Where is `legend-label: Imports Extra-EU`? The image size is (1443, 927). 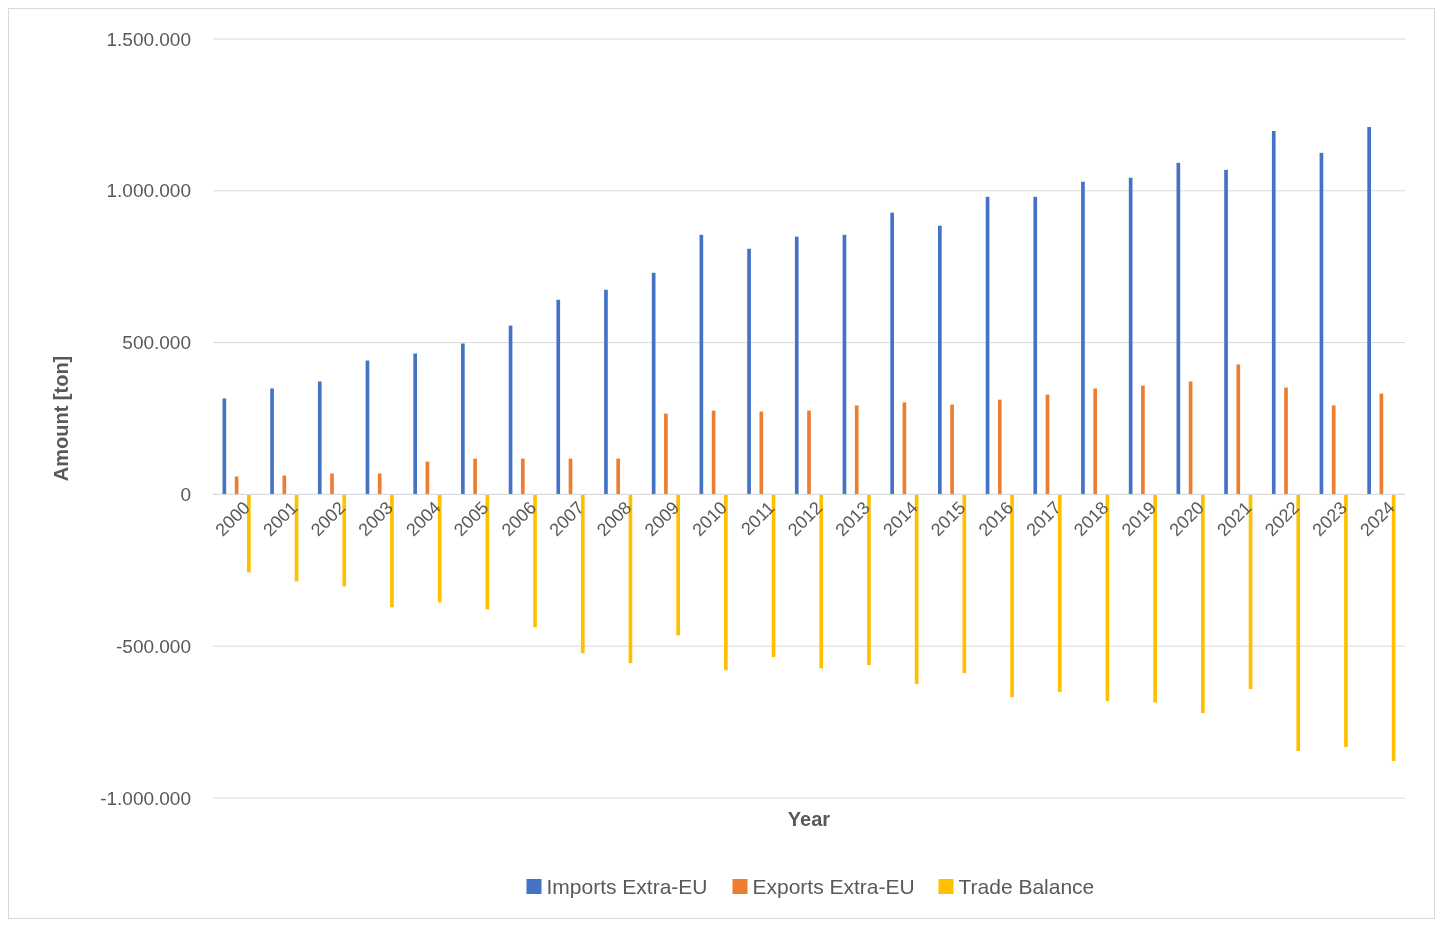 legend-label: Imports Extra-EU is located at coordinates (627, 887).